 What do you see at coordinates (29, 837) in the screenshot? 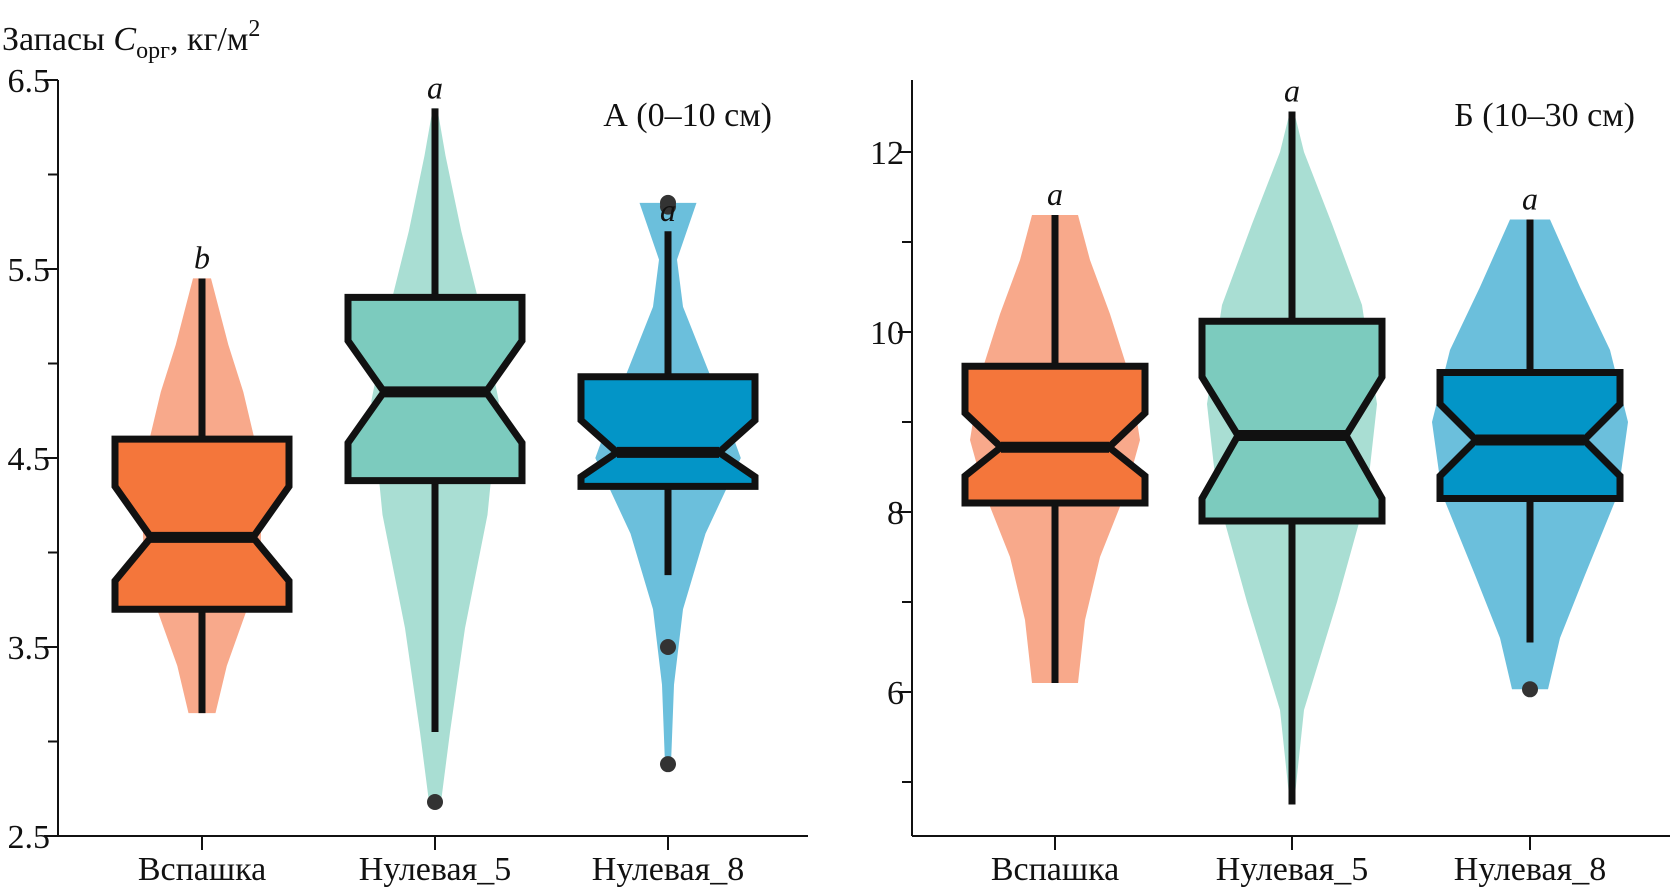
I see `y-tick-label: 2.5` at bounding box center [29, 837].